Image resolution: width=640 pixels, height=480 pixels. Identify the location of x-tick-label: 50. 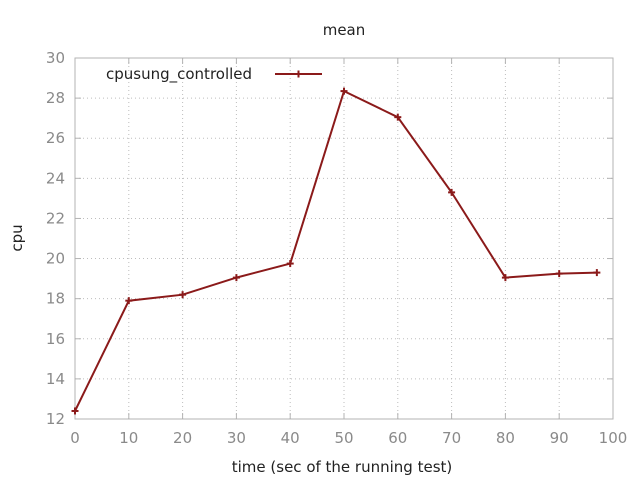
(343, 438).